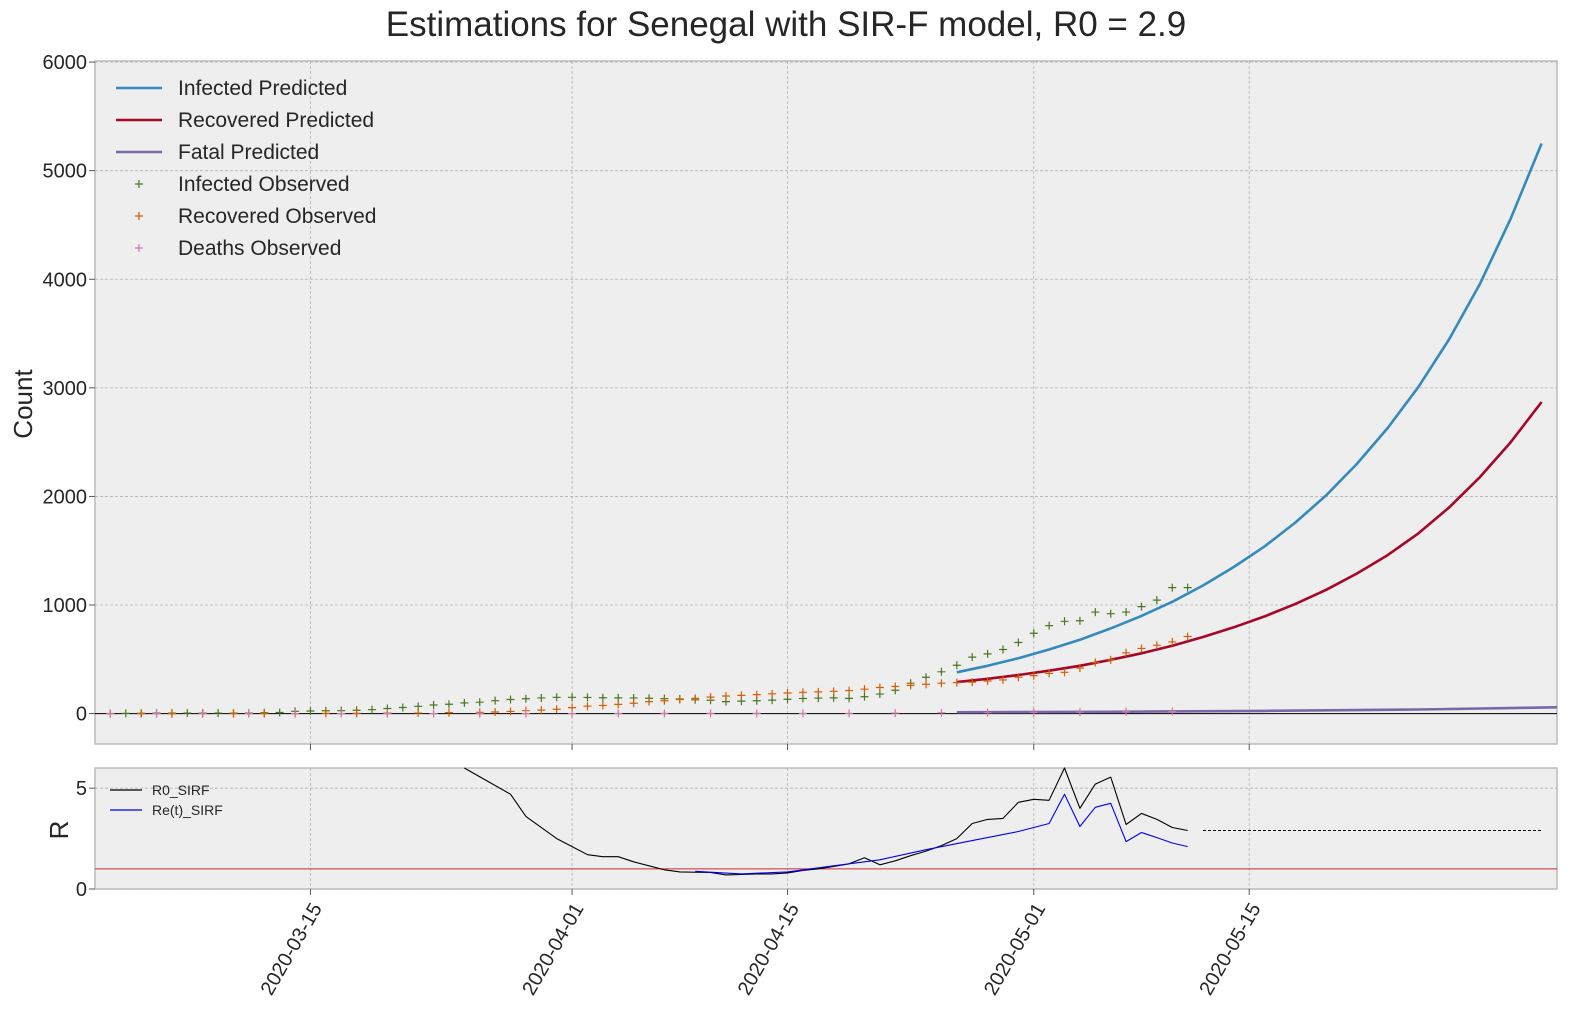 The image size is (1572, 1016). What do you see at coordinates (81, 789) in the screenshot?
I see `bottom-y-tick-label-1: 5` at bounding box center [81, 789].